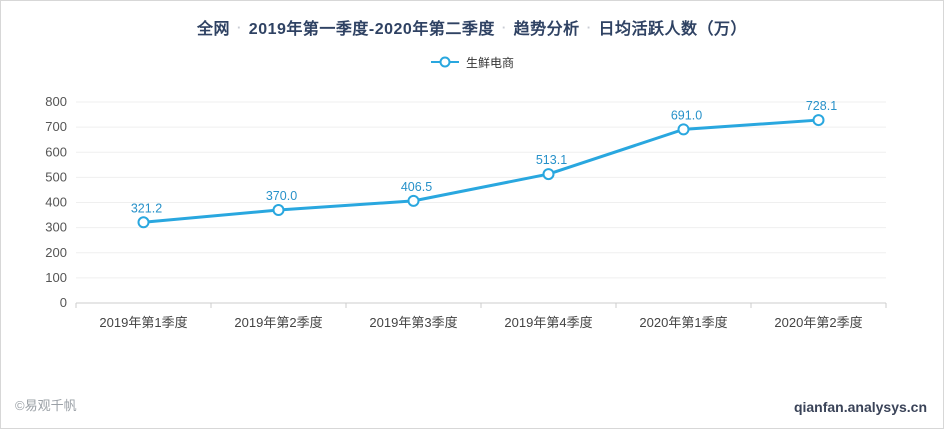  What do you see at coordinates (821, 106) in the screenshot?
I see `data-point-label: 728.1` at bounding box center [821, 106].